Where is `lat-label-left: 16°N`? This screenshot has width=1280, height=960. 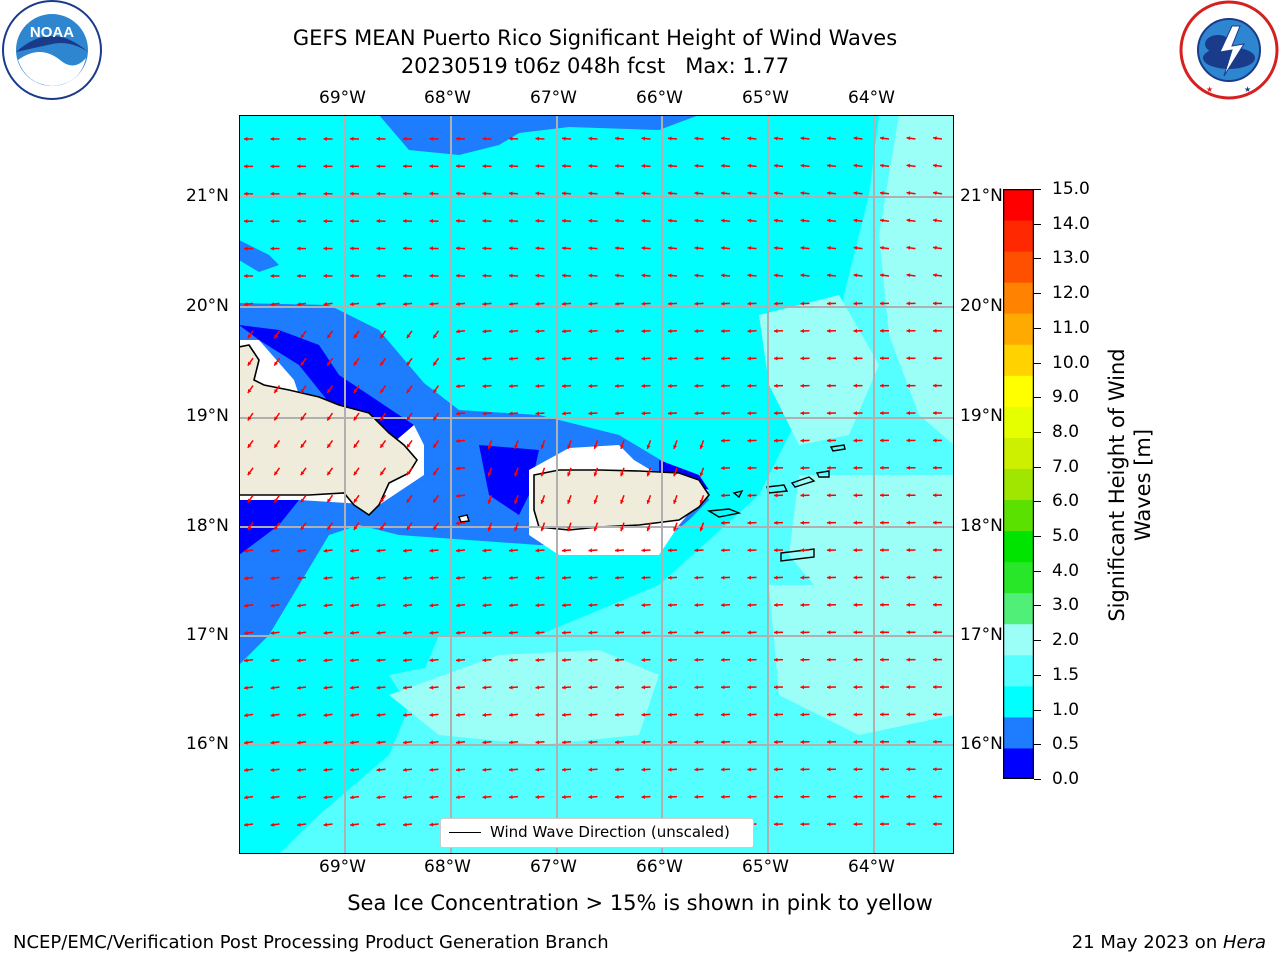
lat-label-left: 16°N is located at coordinates (207, 744).